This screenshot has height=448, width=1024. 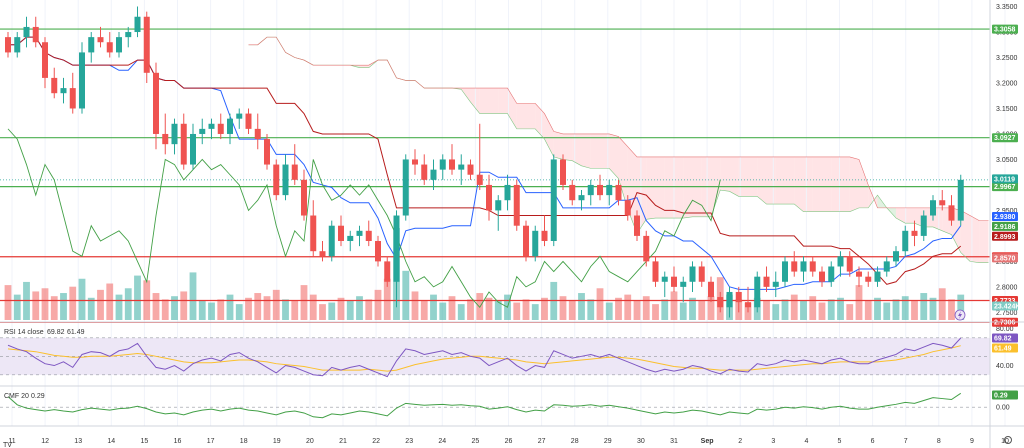 What do you see at coordinates (1008, 440) in the screenshot?
I see `settings-gear-icon` at bounding box center [1008, 440].